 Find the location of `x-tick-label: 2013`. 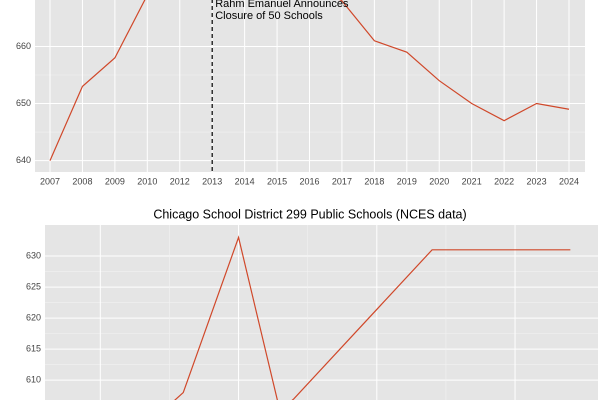

x-tick-label: 2013 is located at coordinates (212, 181).